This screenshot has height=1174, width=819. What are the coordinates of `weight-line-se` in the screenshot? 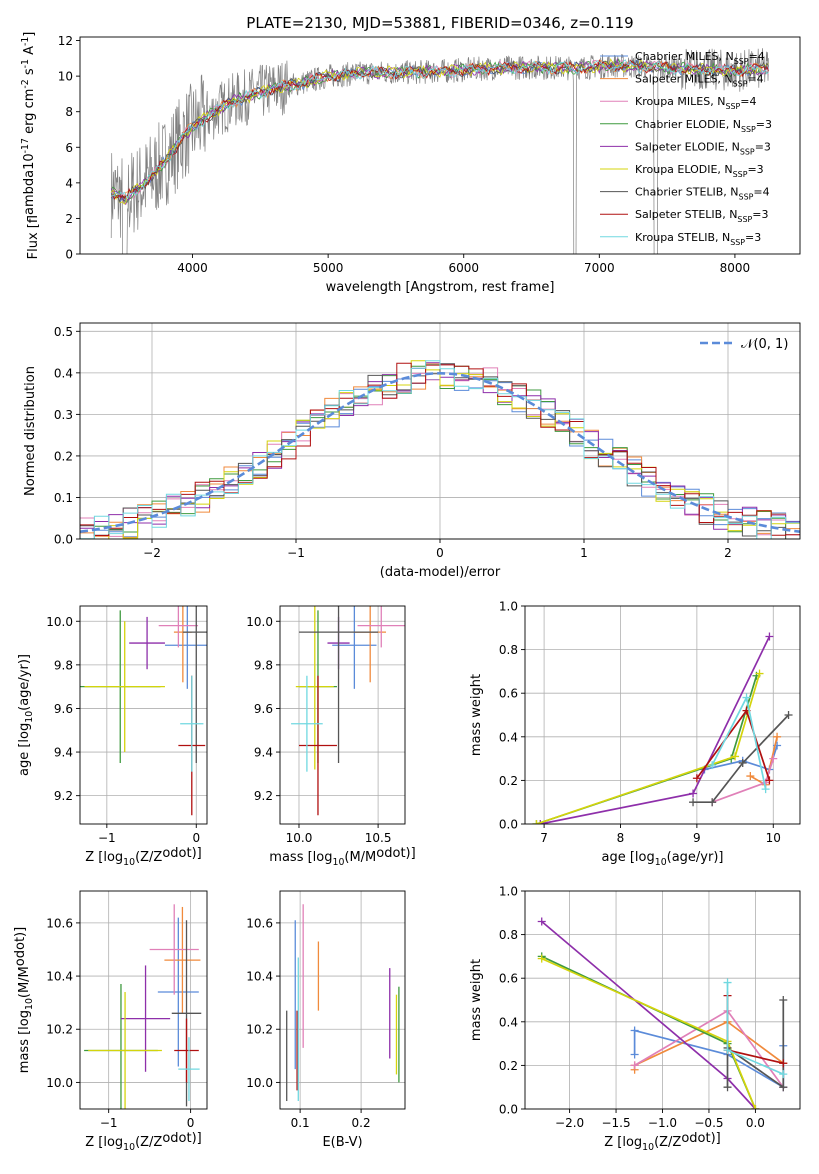 It's located at (649, 1014).